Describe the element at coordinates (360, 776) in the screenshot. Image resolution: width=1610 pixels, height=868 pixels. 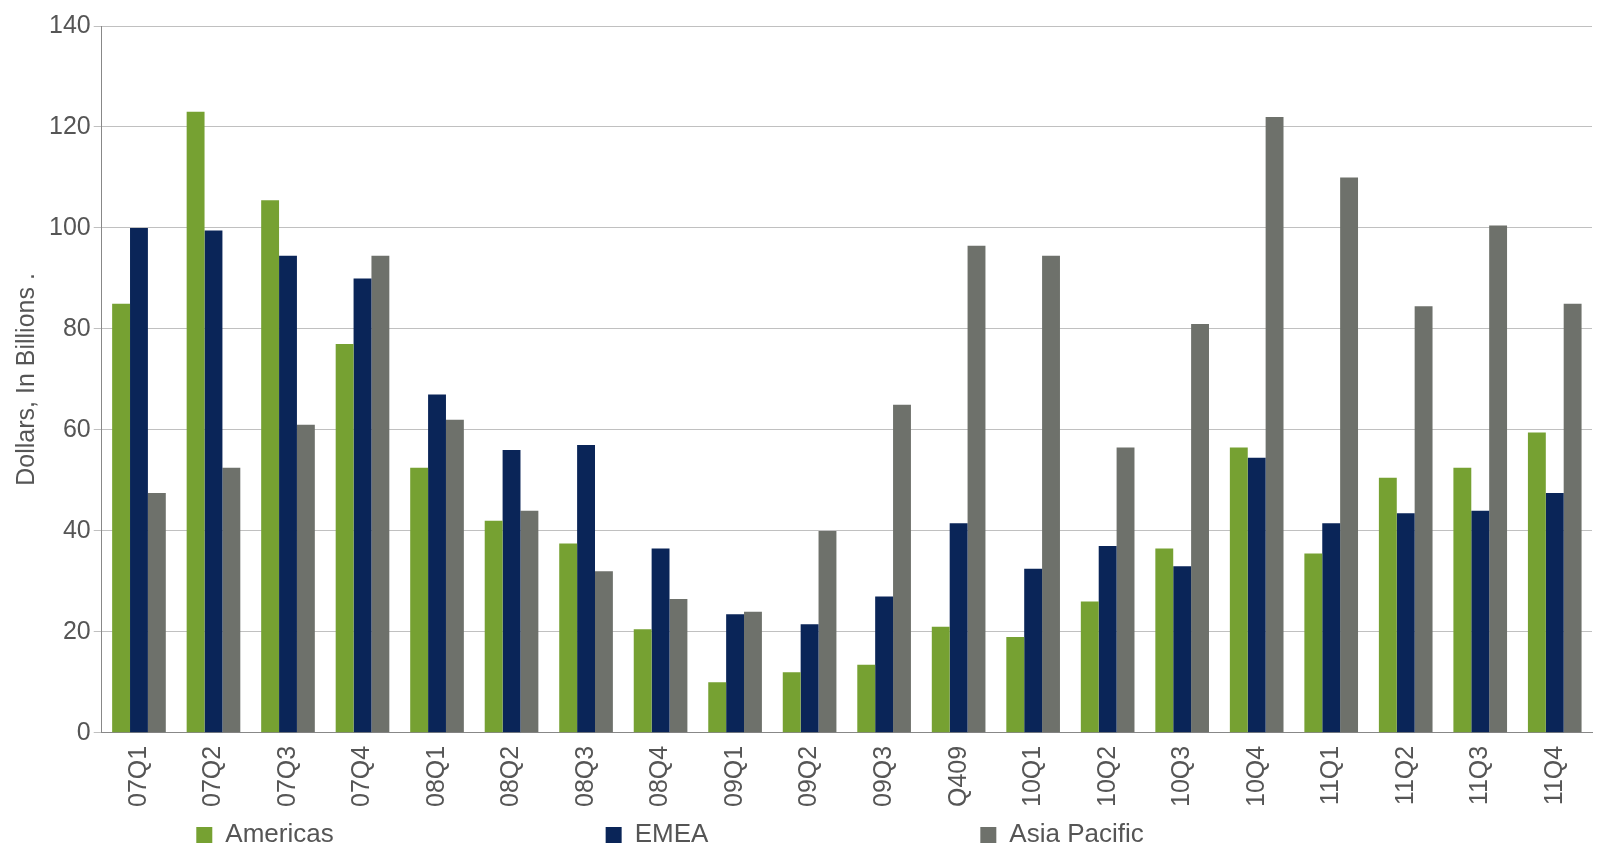
I see `x-tick-label: 07Q4` at that location.